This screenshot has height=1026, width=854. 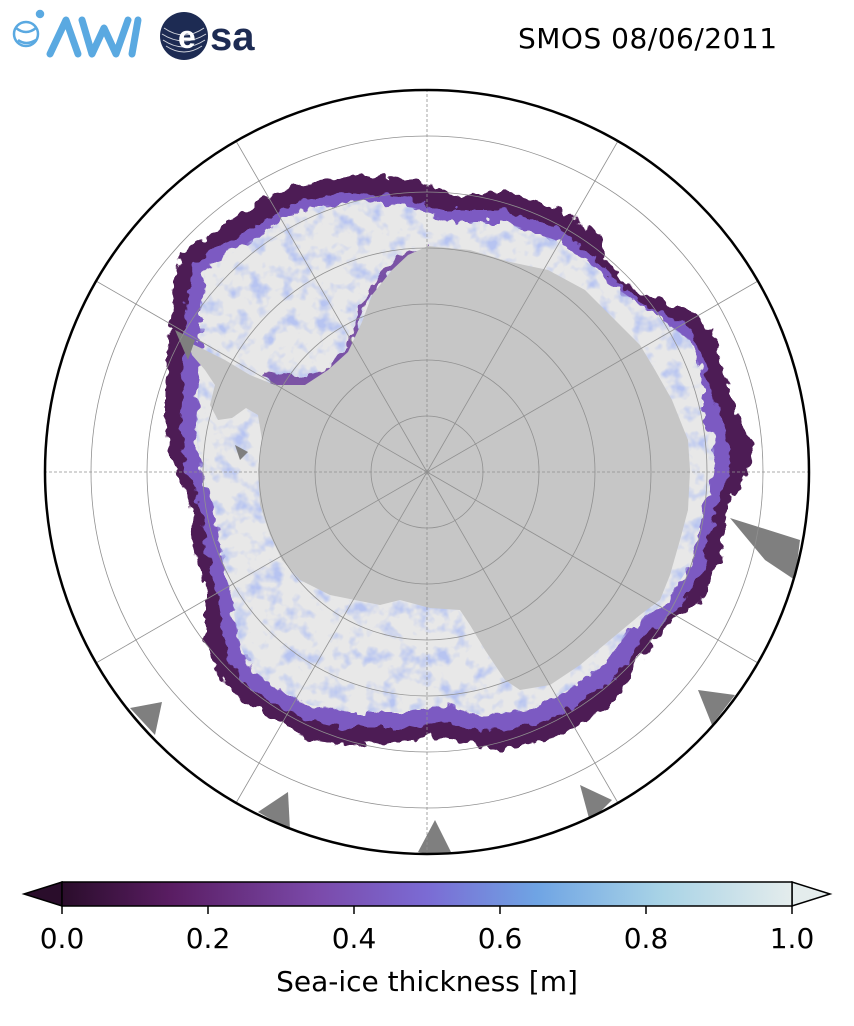 What do you see at coordinates (792, 938) in the screenshot?
I see `colorbar-tick-label: 1.0` at bounding box center [792, 938].